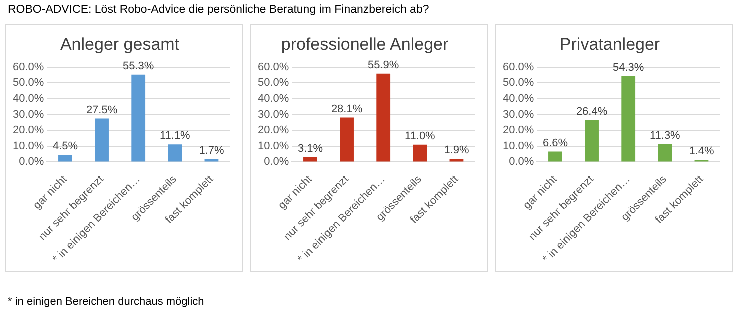  What do you see at coordinates (102, 110) in the screenshot?
I see `data-label: 27.5%` at bounding box center [102, 110].